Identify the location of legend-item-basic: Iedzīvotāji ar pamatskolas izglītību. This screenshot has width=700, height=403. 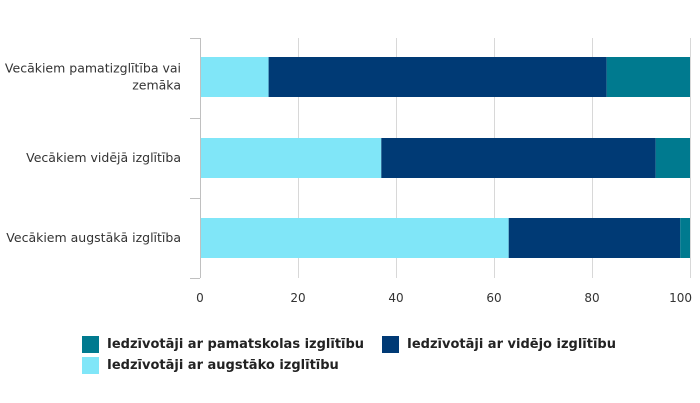
(223, 344).